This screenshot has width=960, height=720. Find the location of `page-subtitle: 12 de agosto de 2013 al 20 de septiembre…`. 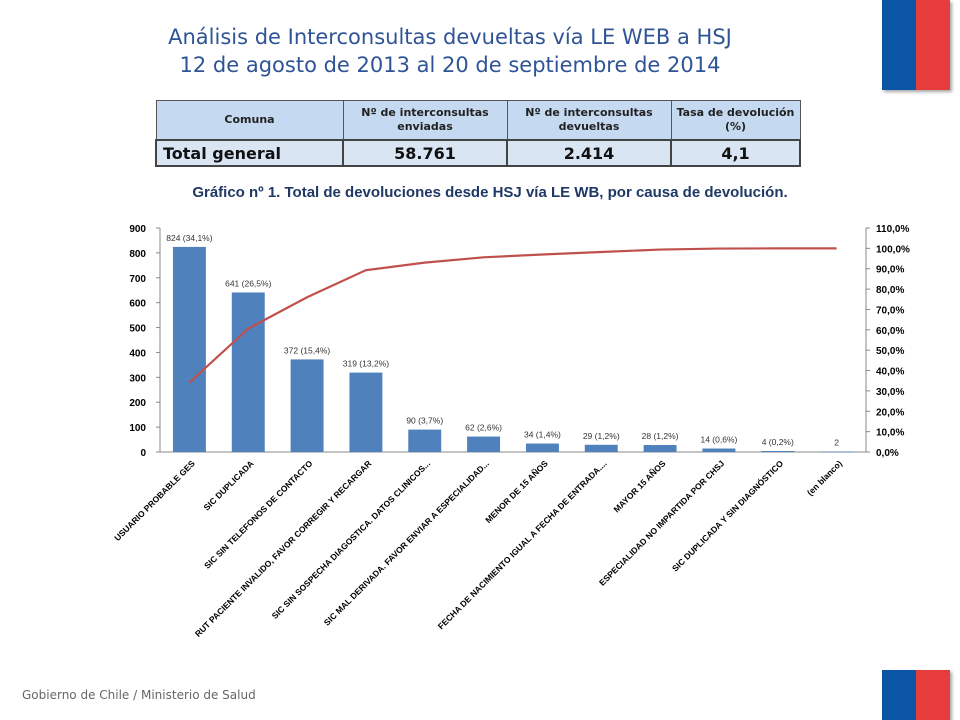

page-subtitle: 12 de agosto de 2013 al 20 de septiembre… is located at coordinates (450, 65).